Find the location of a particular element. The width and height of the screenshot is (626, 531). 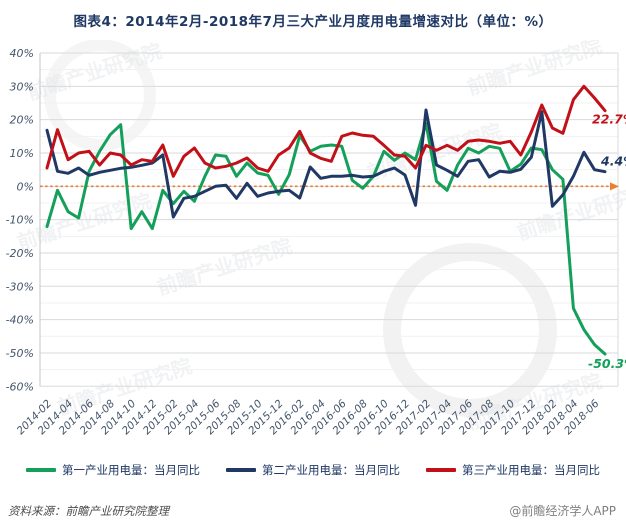

y-tick-label: 0% is located at coordinates (25, 186).